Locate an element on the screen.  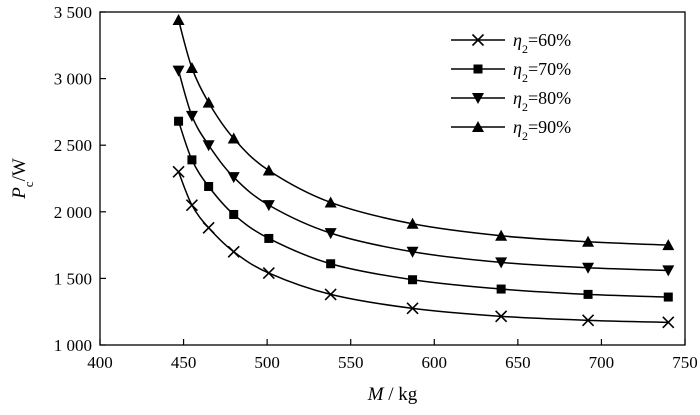
y-tick-label: 2 000 is located at coordinates (73, 212).